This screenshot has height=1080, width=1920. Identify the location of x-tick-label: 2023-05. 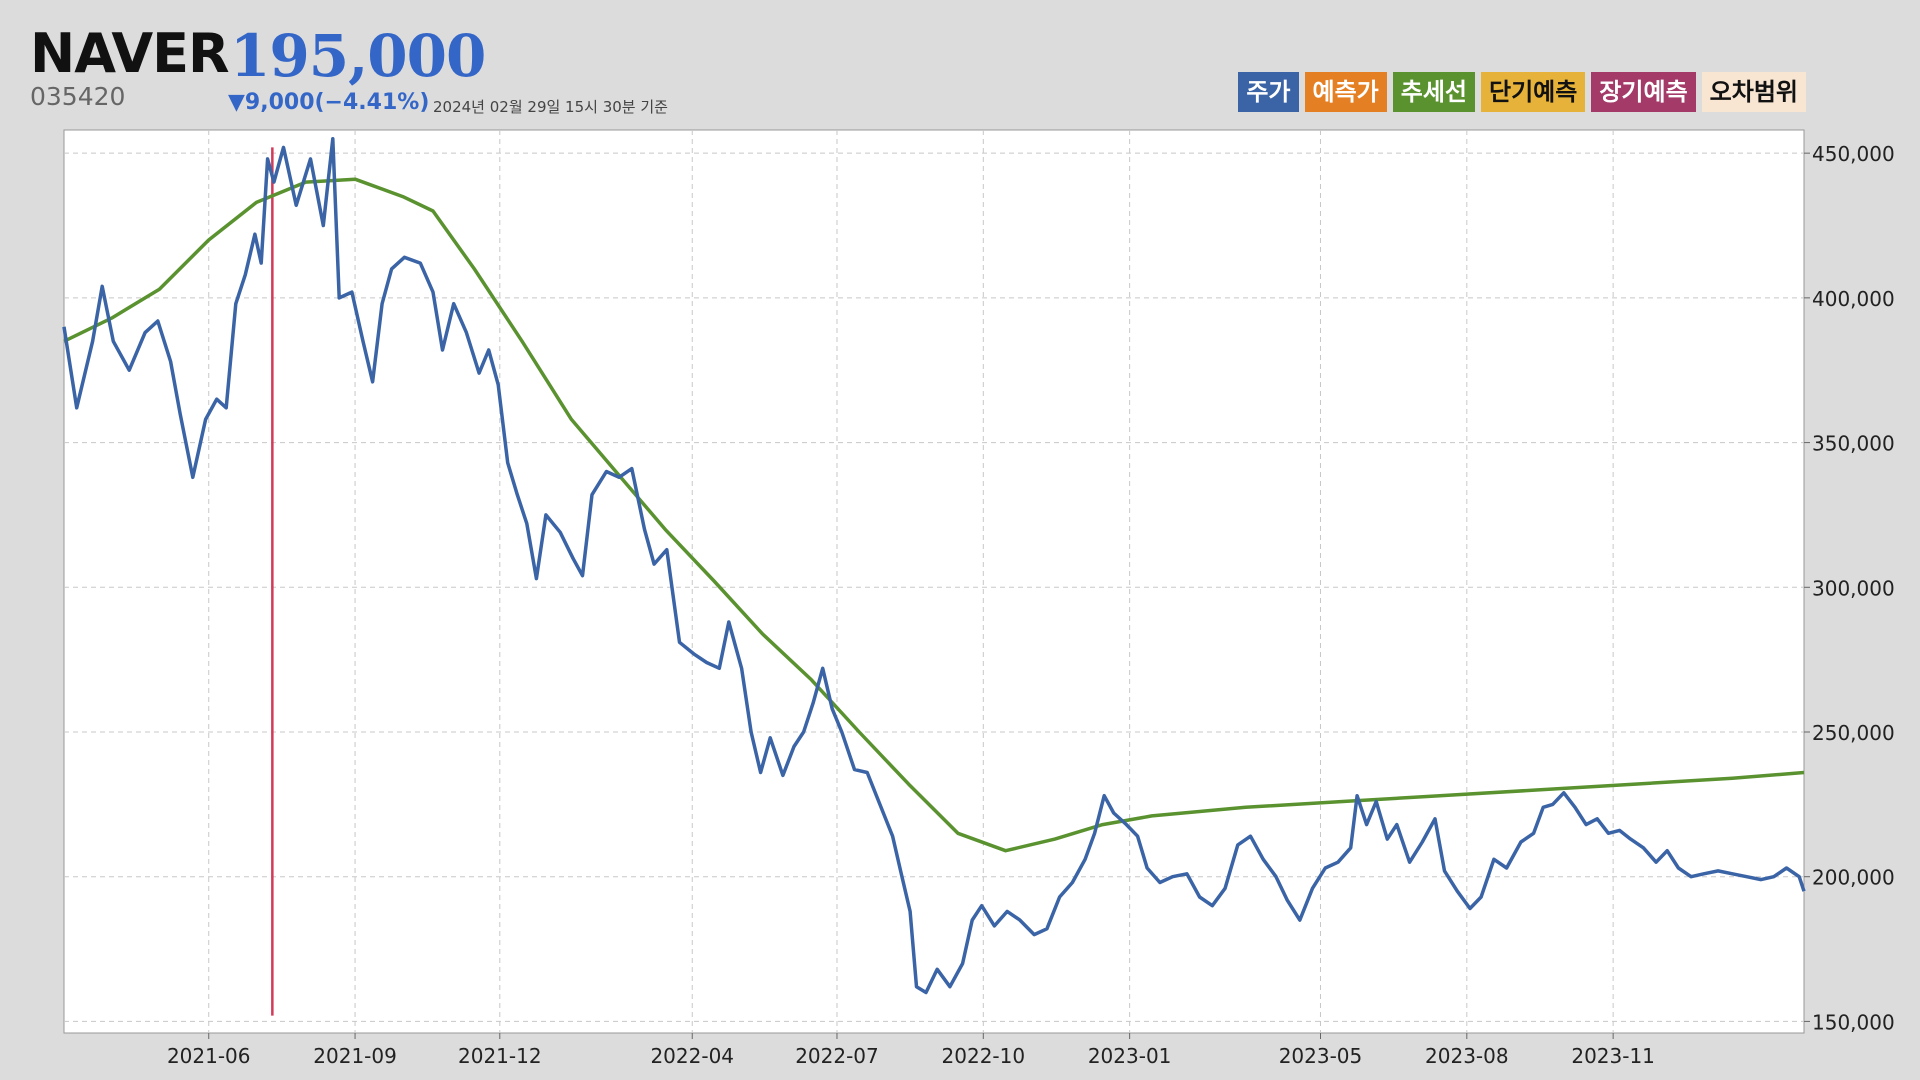
(1321, 1056).